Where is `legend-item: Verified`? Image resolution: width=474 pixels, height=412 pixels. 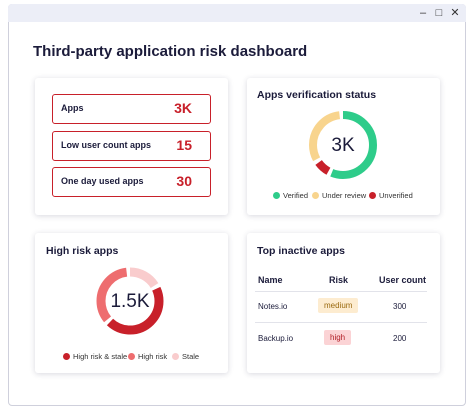 legend-item: Verified is located at coordinates (290, 195).